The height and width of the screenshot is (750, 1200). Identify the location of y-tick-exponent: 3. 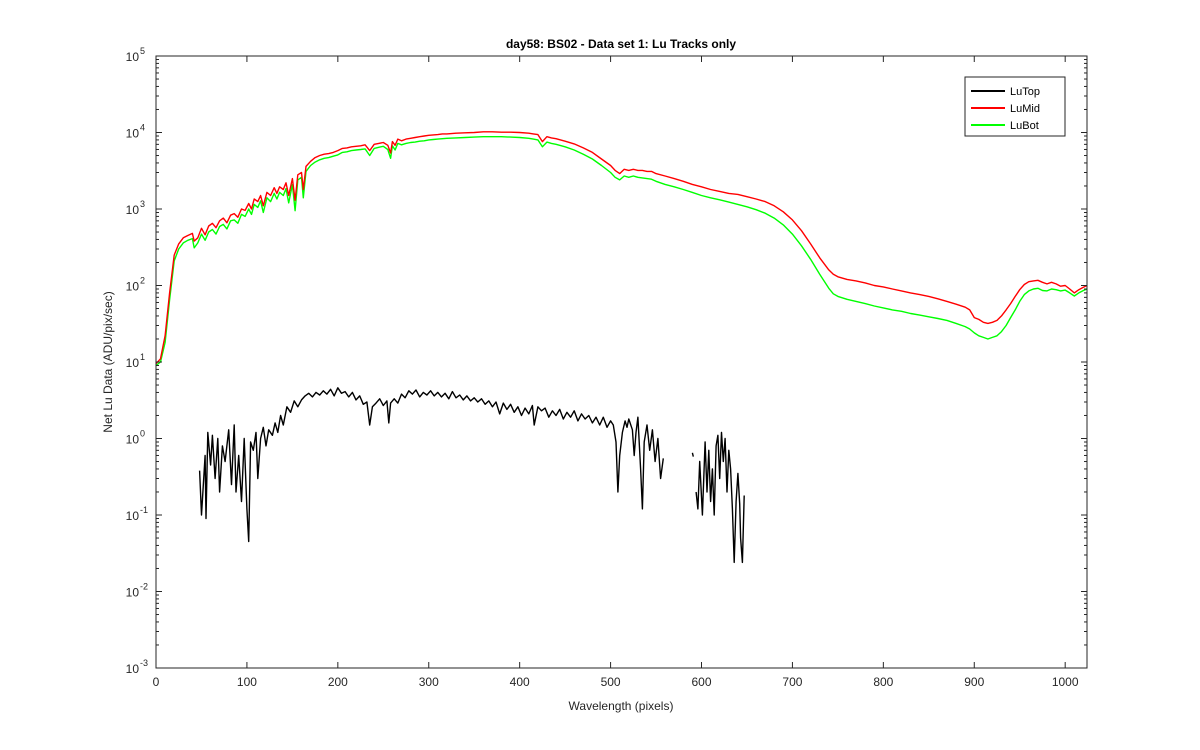
(142, 204).